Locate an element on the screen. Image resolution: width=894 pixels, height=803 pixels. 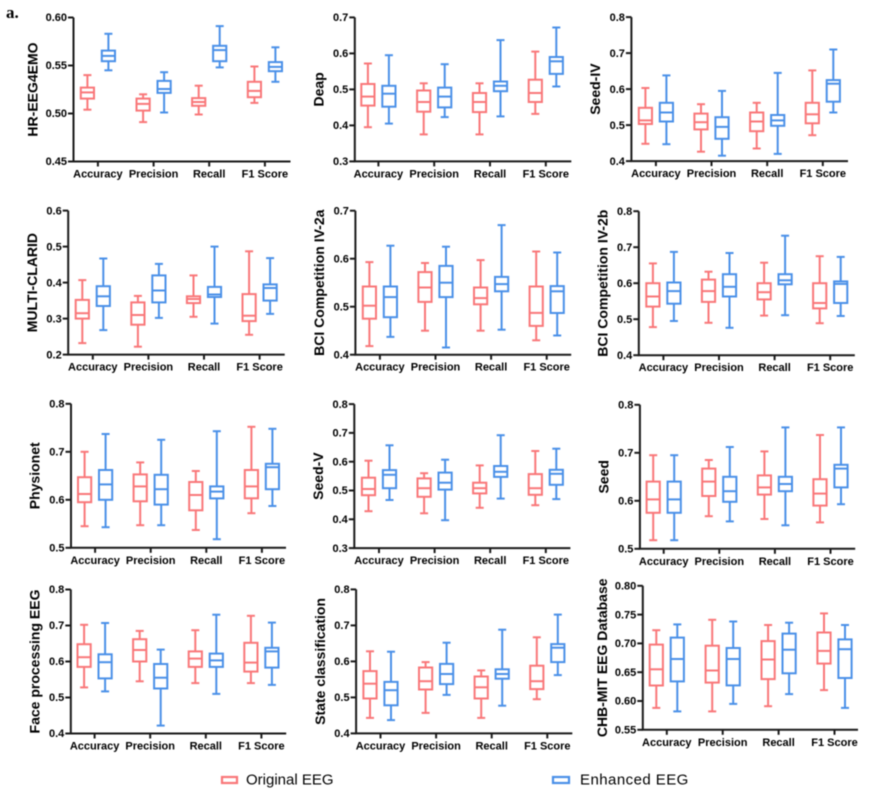
svg-text: Seed-V is located at coordinates (318, 476).